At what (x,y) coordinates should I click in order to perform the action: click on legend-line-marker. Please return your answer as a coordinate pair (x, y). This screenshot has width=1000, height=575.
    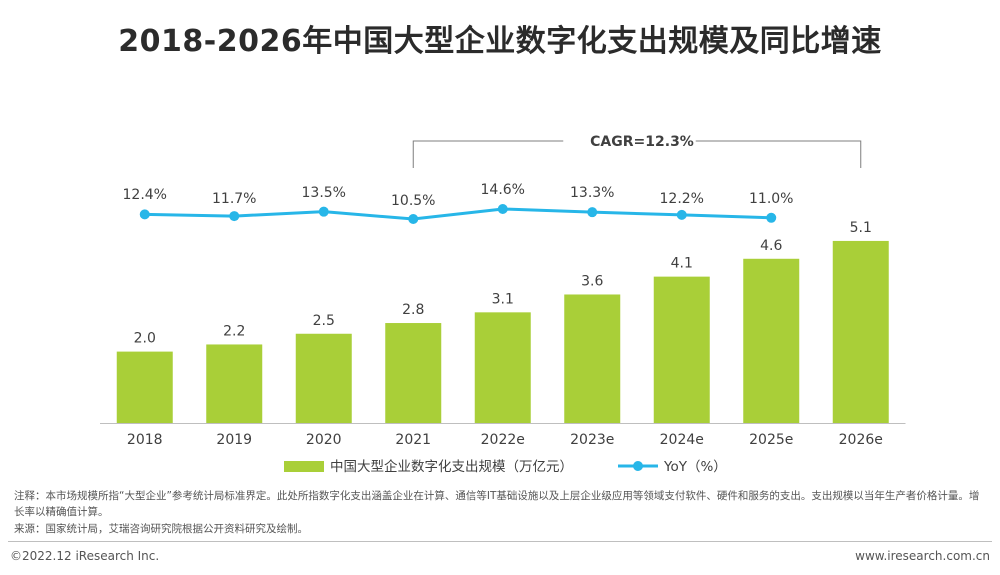
    Looking at the image, I should click on (638, 466).